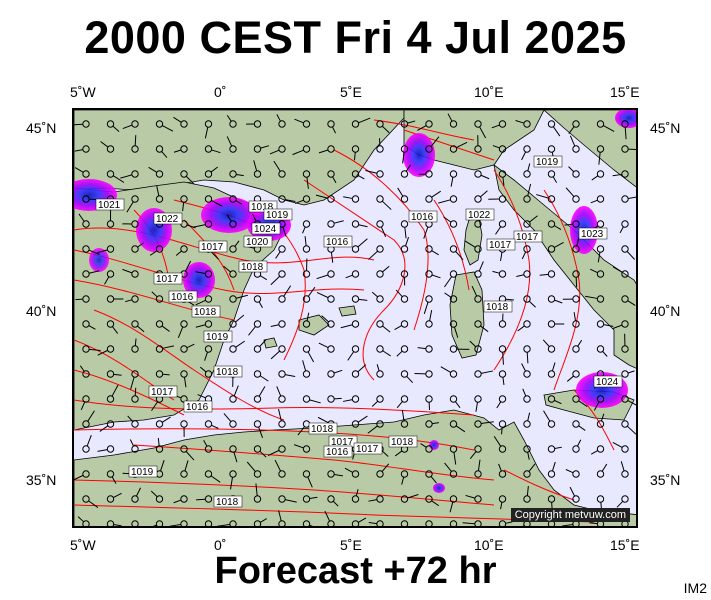 This screenshot has height=600, width=711. Describe the element at coordinates (212, 247) in the screenshot. I see `isobar-label: 1017` at that location.